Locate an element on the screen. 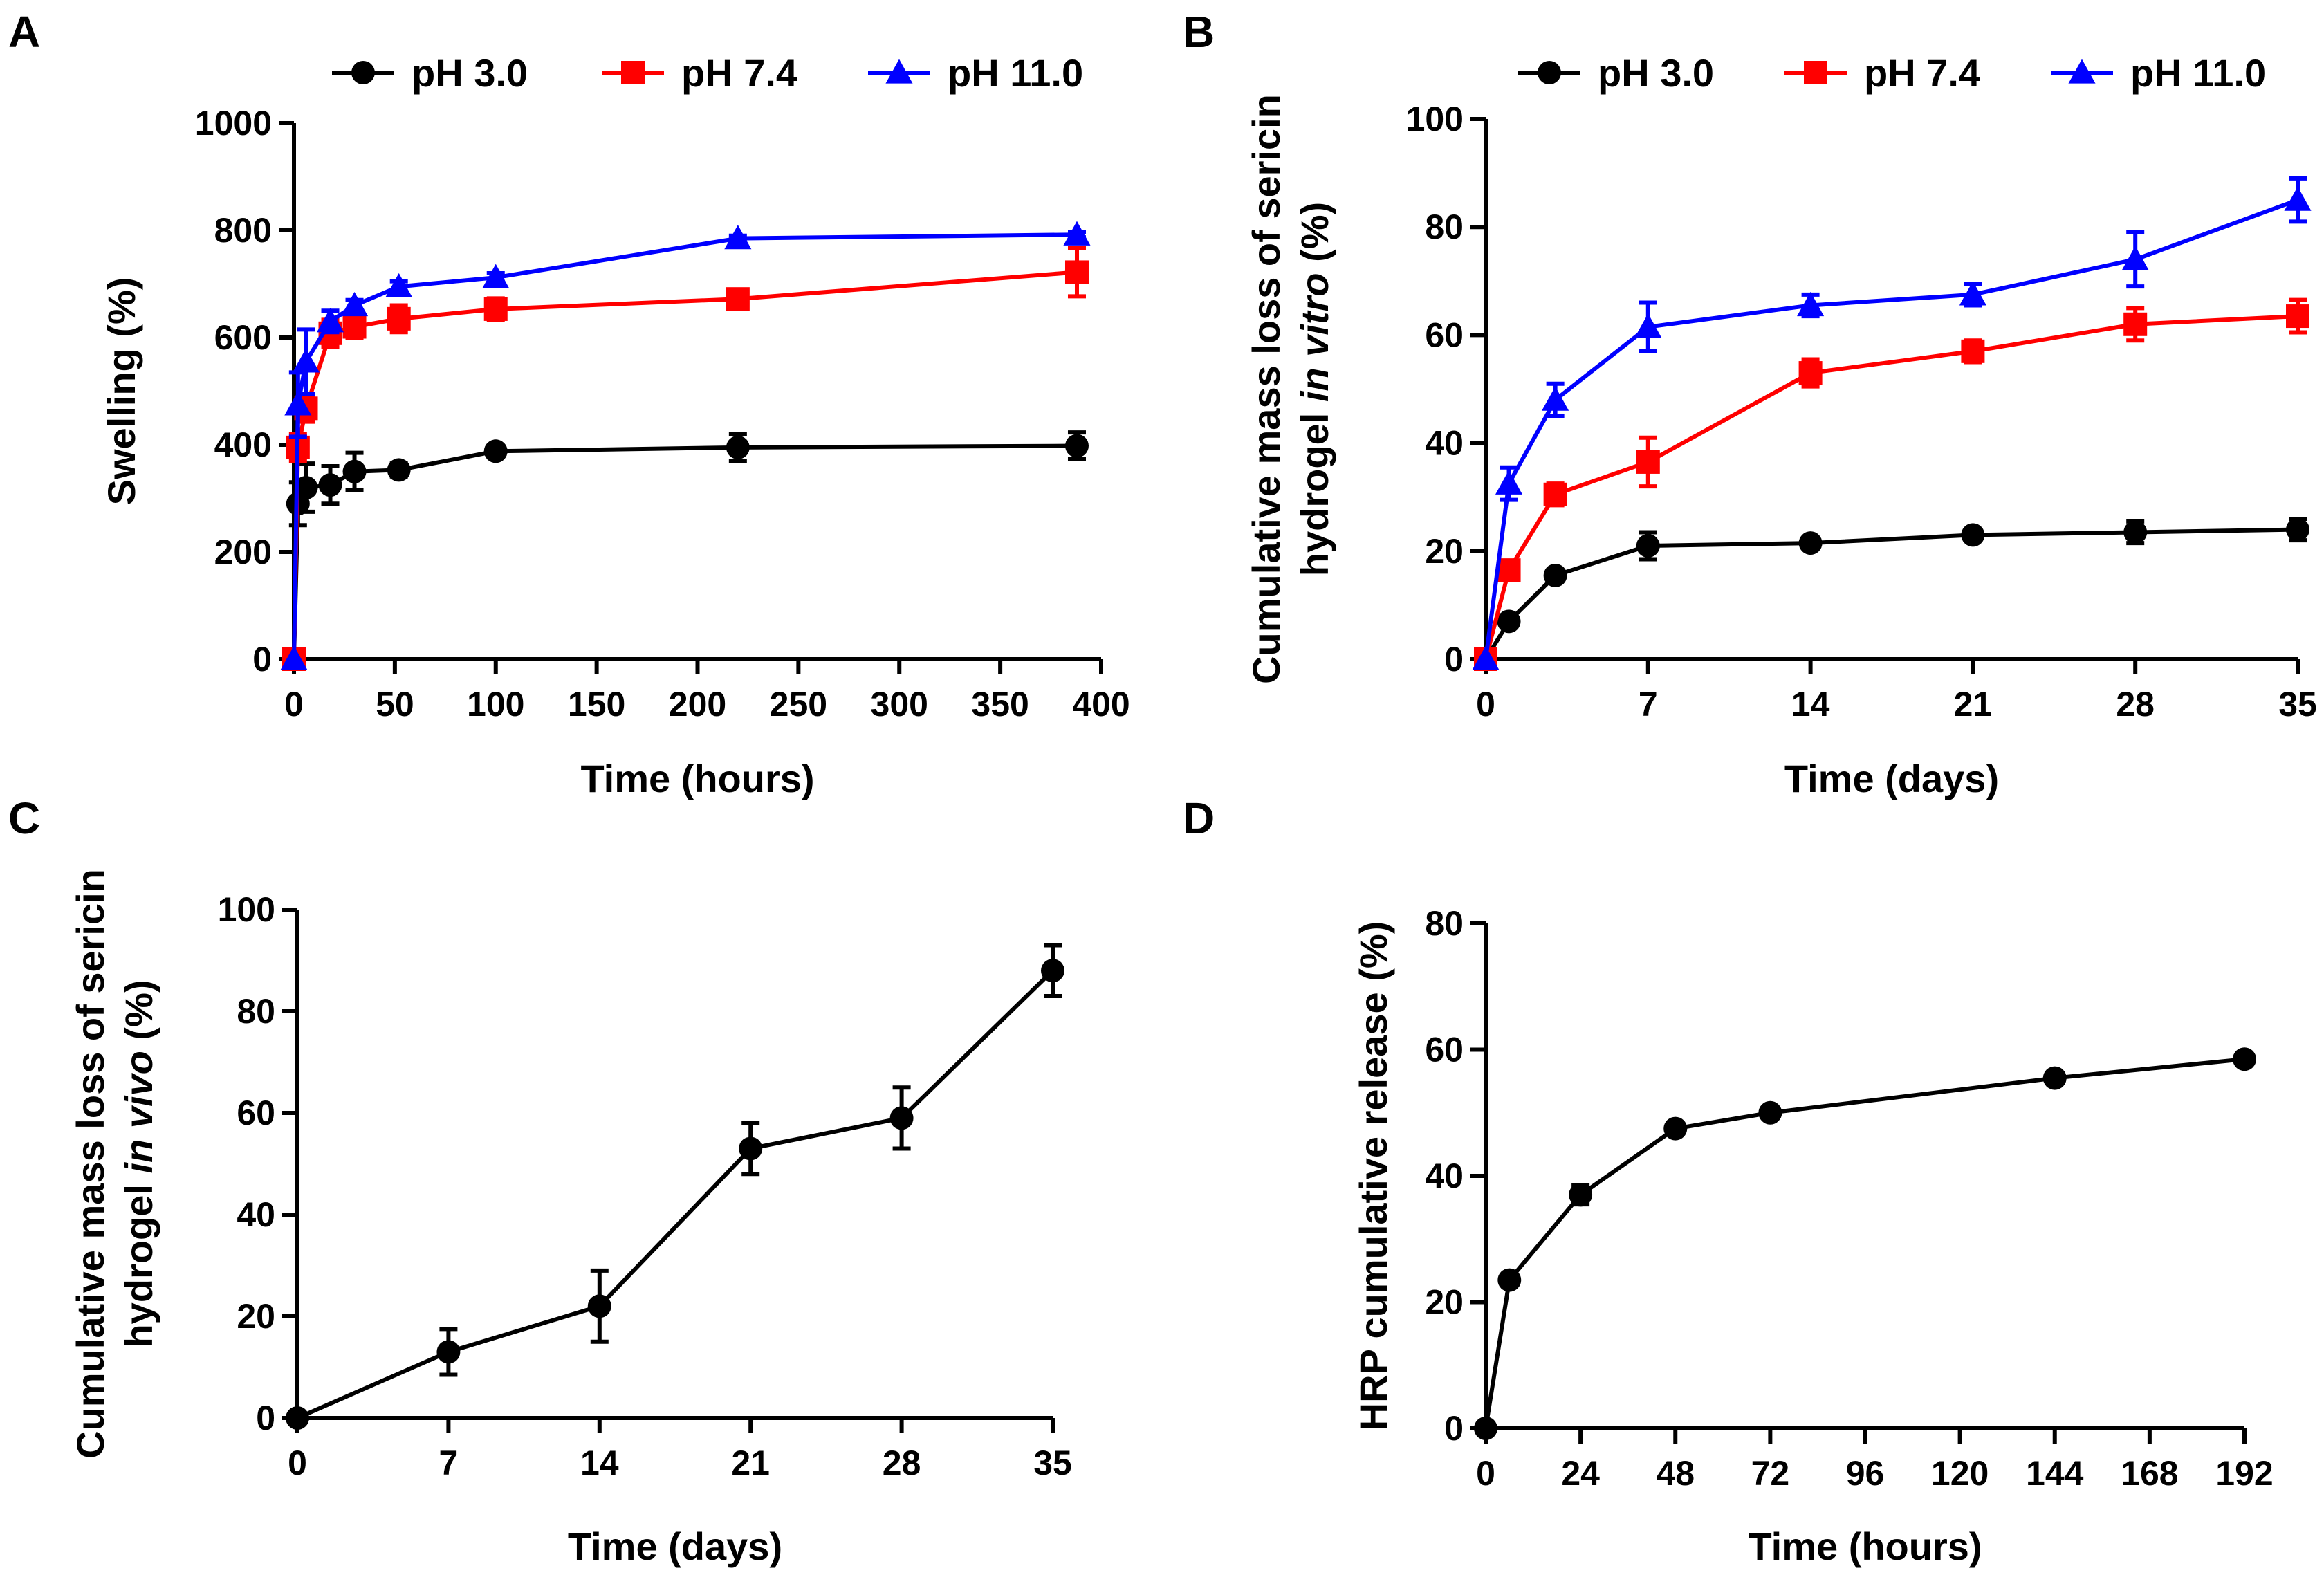  x-tick-label: 120 is located at coordinates (1960, 1474).